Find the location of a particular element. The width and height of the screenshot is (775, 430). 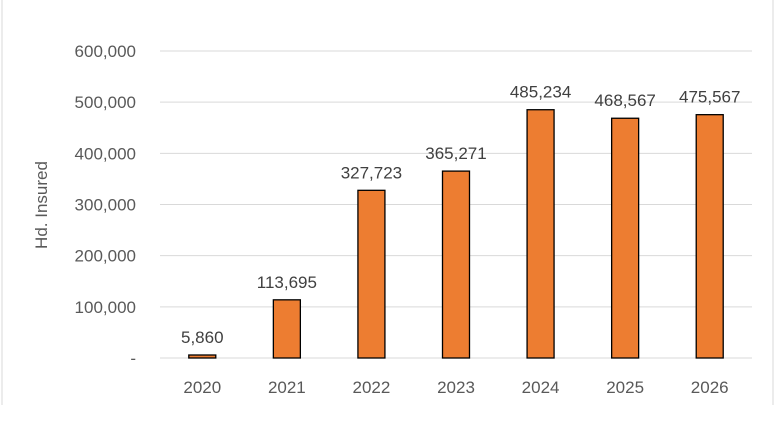

bar-2021 is located at coordinates (287, 329).